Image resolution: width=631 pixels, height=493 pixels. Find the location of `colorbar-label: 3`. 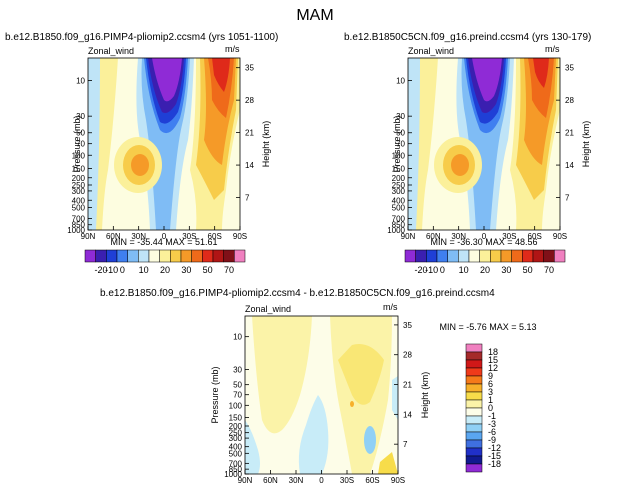

colorbar-label: 3 is located at coordinates (490, 392).